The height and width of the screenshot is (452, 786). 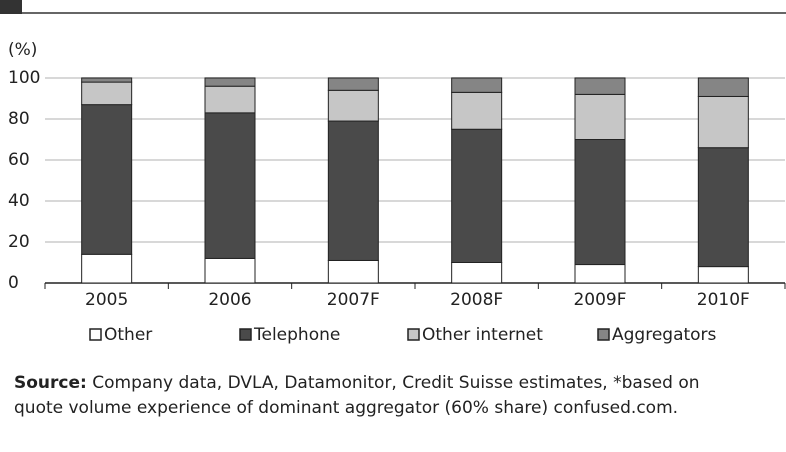 I want to click on x-tick-label: 2010F, so click(x=723, y=300).